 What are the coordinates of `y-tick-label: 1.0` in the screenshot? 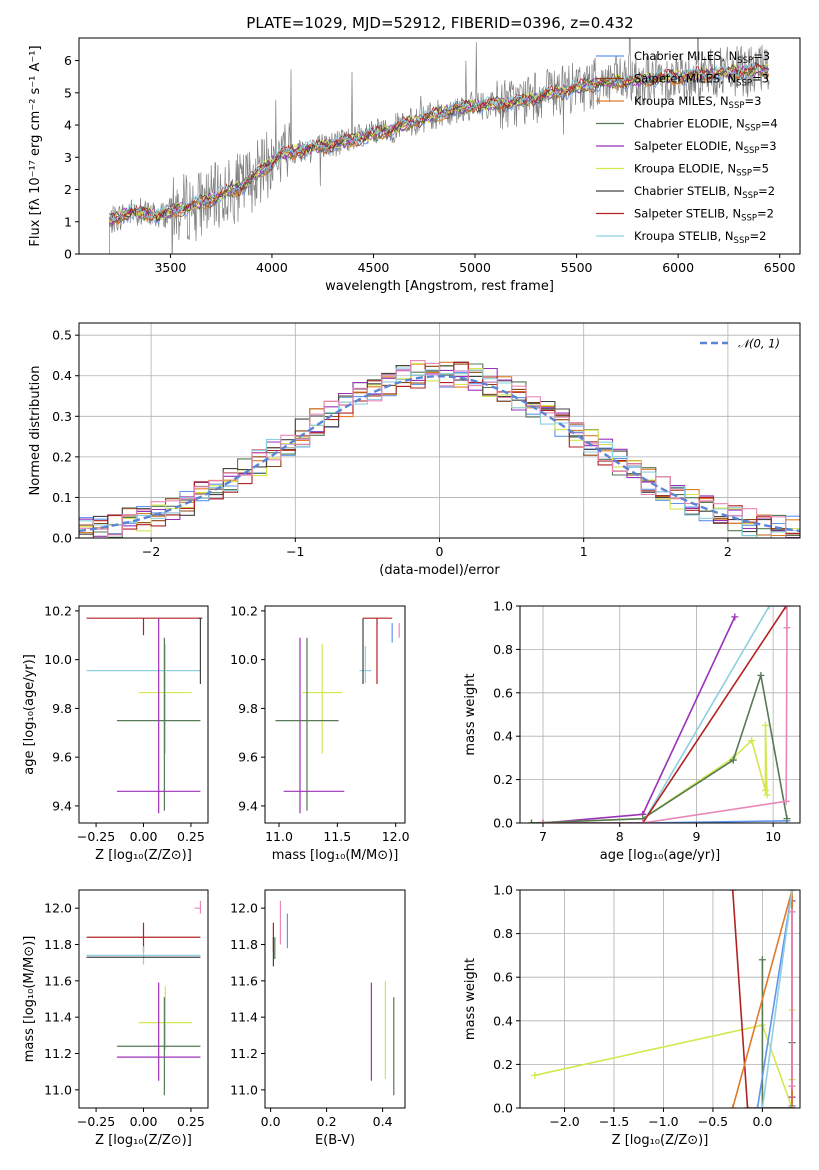 It's located at (503, 606).